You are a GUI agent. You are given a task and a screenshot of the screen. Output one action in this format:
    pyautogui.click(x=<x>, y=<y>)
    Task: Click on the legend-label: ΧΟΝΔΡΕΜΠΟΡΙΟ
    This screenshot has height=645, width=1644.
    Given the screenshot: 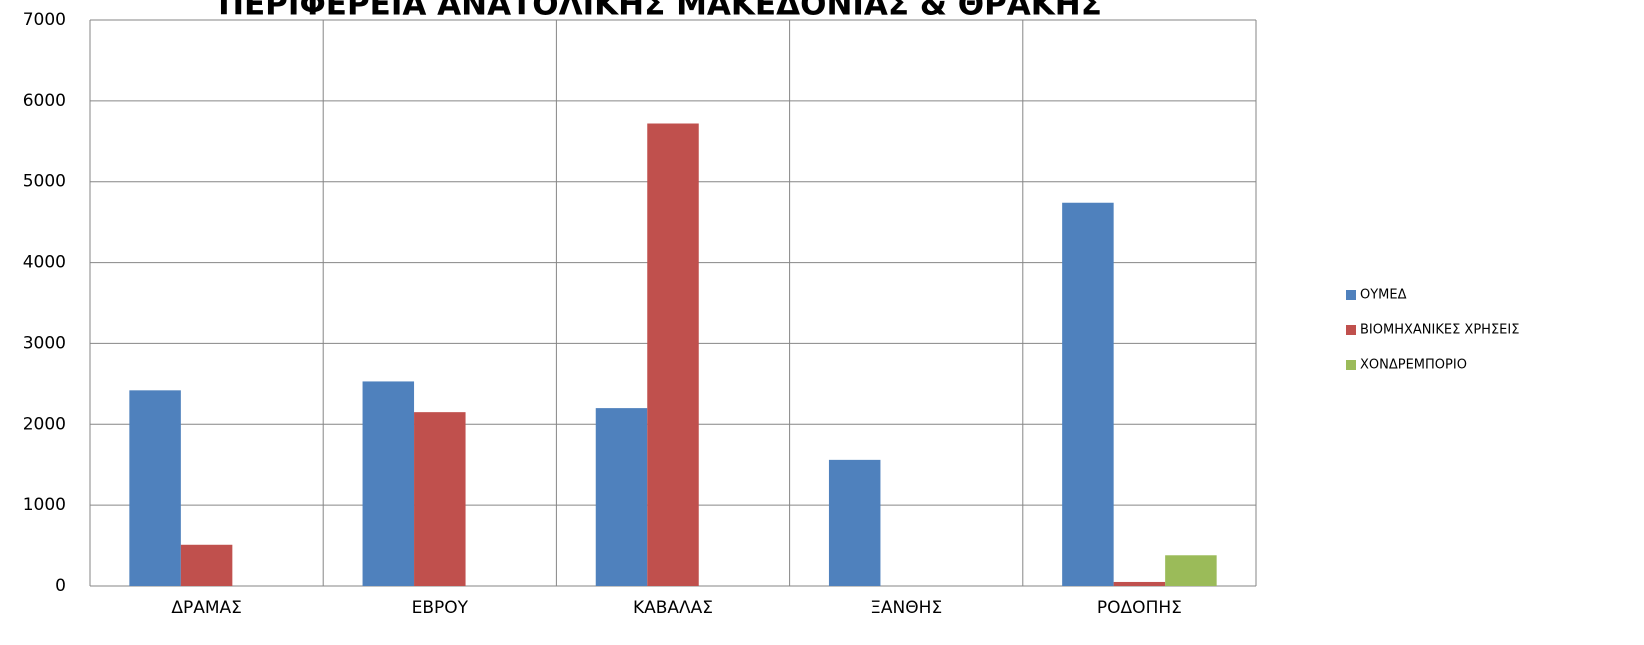 What is the action you would take?
    pyautogui.click(x=1413, y=365)
    